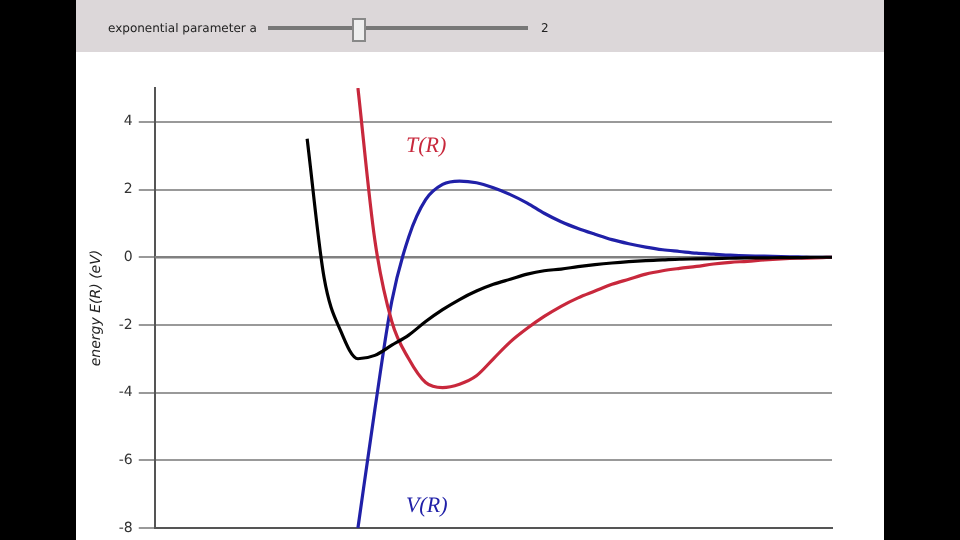  What do you see at coordinates (426, 146) in the screenshot?
I see `series-label: T(R)` at bounding box center [426, 146].